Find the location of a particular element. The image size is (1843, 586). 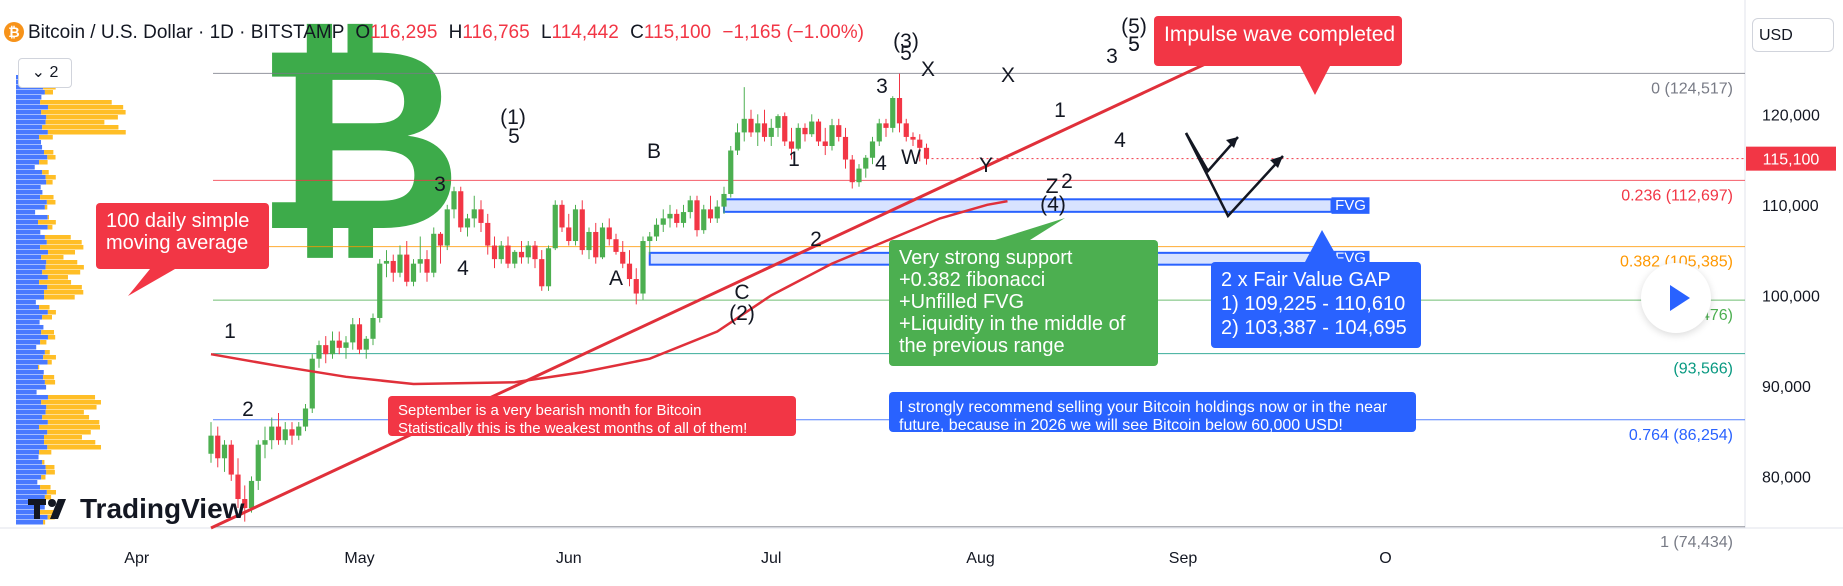

support-callout-box is located at coordinates (1023, 303).